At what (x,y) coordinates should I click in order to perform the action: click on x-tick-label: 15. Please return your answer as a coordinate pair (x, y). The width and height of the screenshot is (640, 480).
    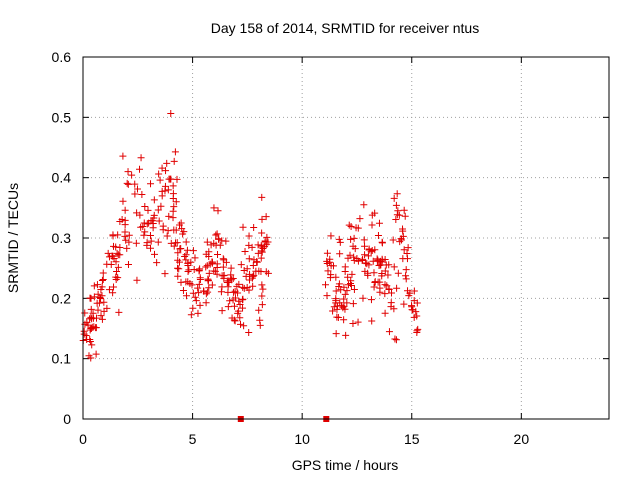
    Looking at the image, I should click on (412, 439).